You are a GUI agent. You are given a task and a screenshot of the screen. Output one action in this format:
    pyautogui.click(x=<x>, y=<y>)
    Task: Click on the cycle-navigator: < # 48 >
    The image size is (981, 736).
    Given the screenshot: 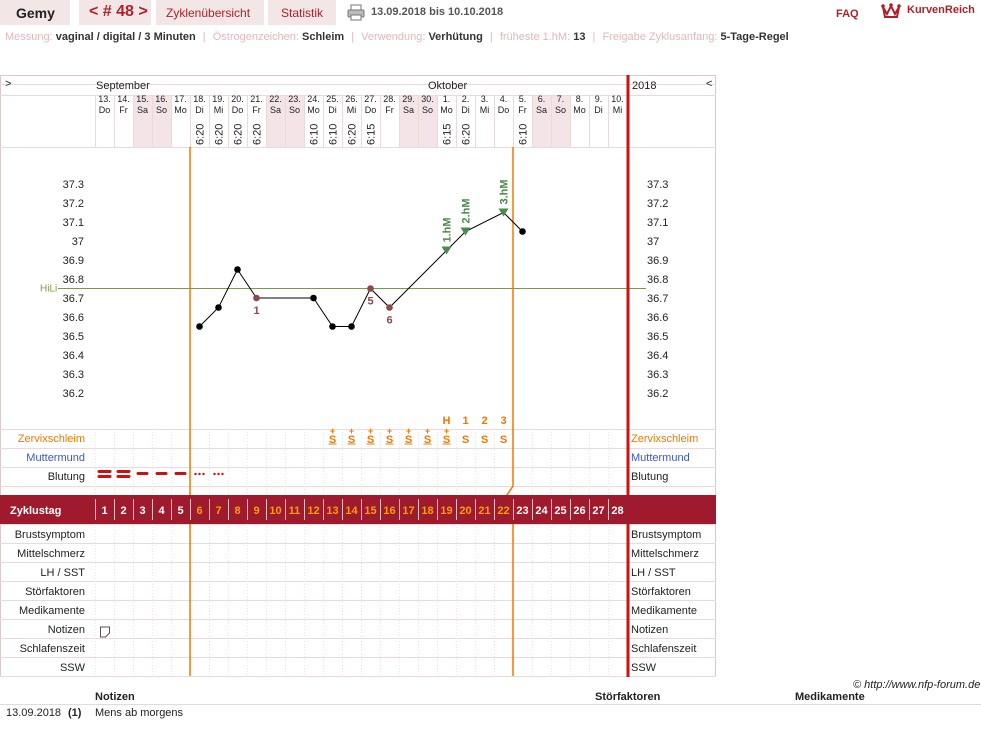 What is the action you would take?
    pyautogui.click(x=115, y=12)
    